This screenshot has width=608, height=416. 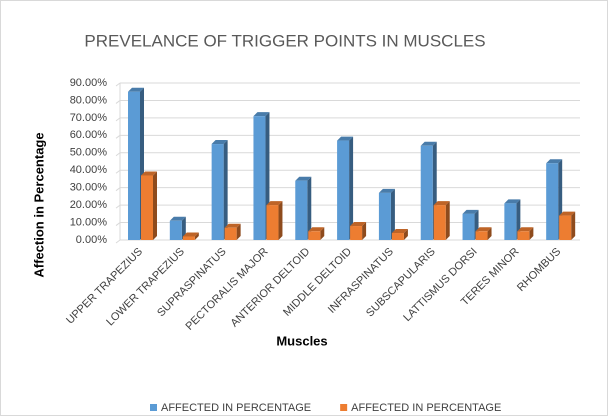 What do you see at coordinates (89, 188) in the screenshot?
I see `y-tick-label: 30.00%` at bounding box center [89, 188].